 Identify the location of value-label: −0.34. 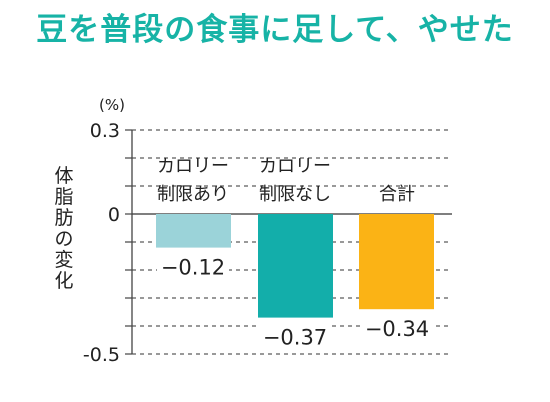
(397, 329).